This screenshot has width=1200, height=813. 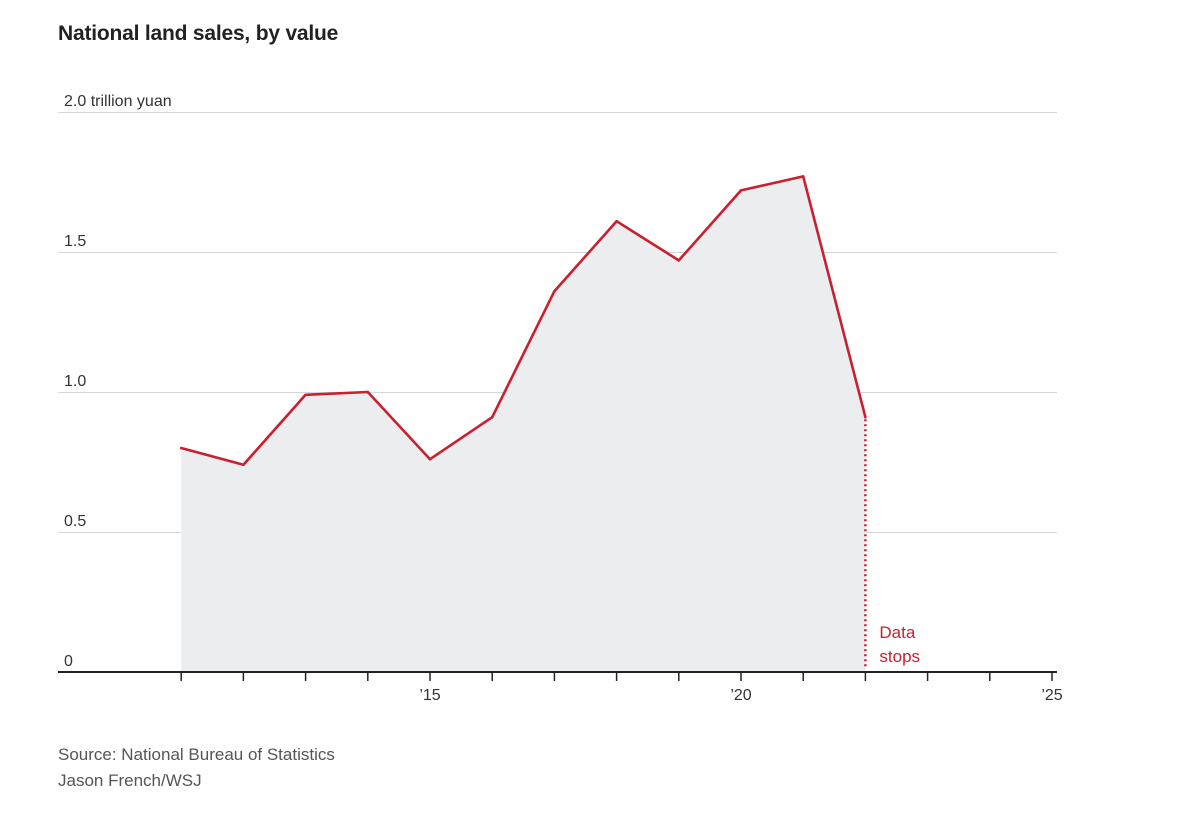 I want to click on annotation-text: stops, so click(x=899, y=656).